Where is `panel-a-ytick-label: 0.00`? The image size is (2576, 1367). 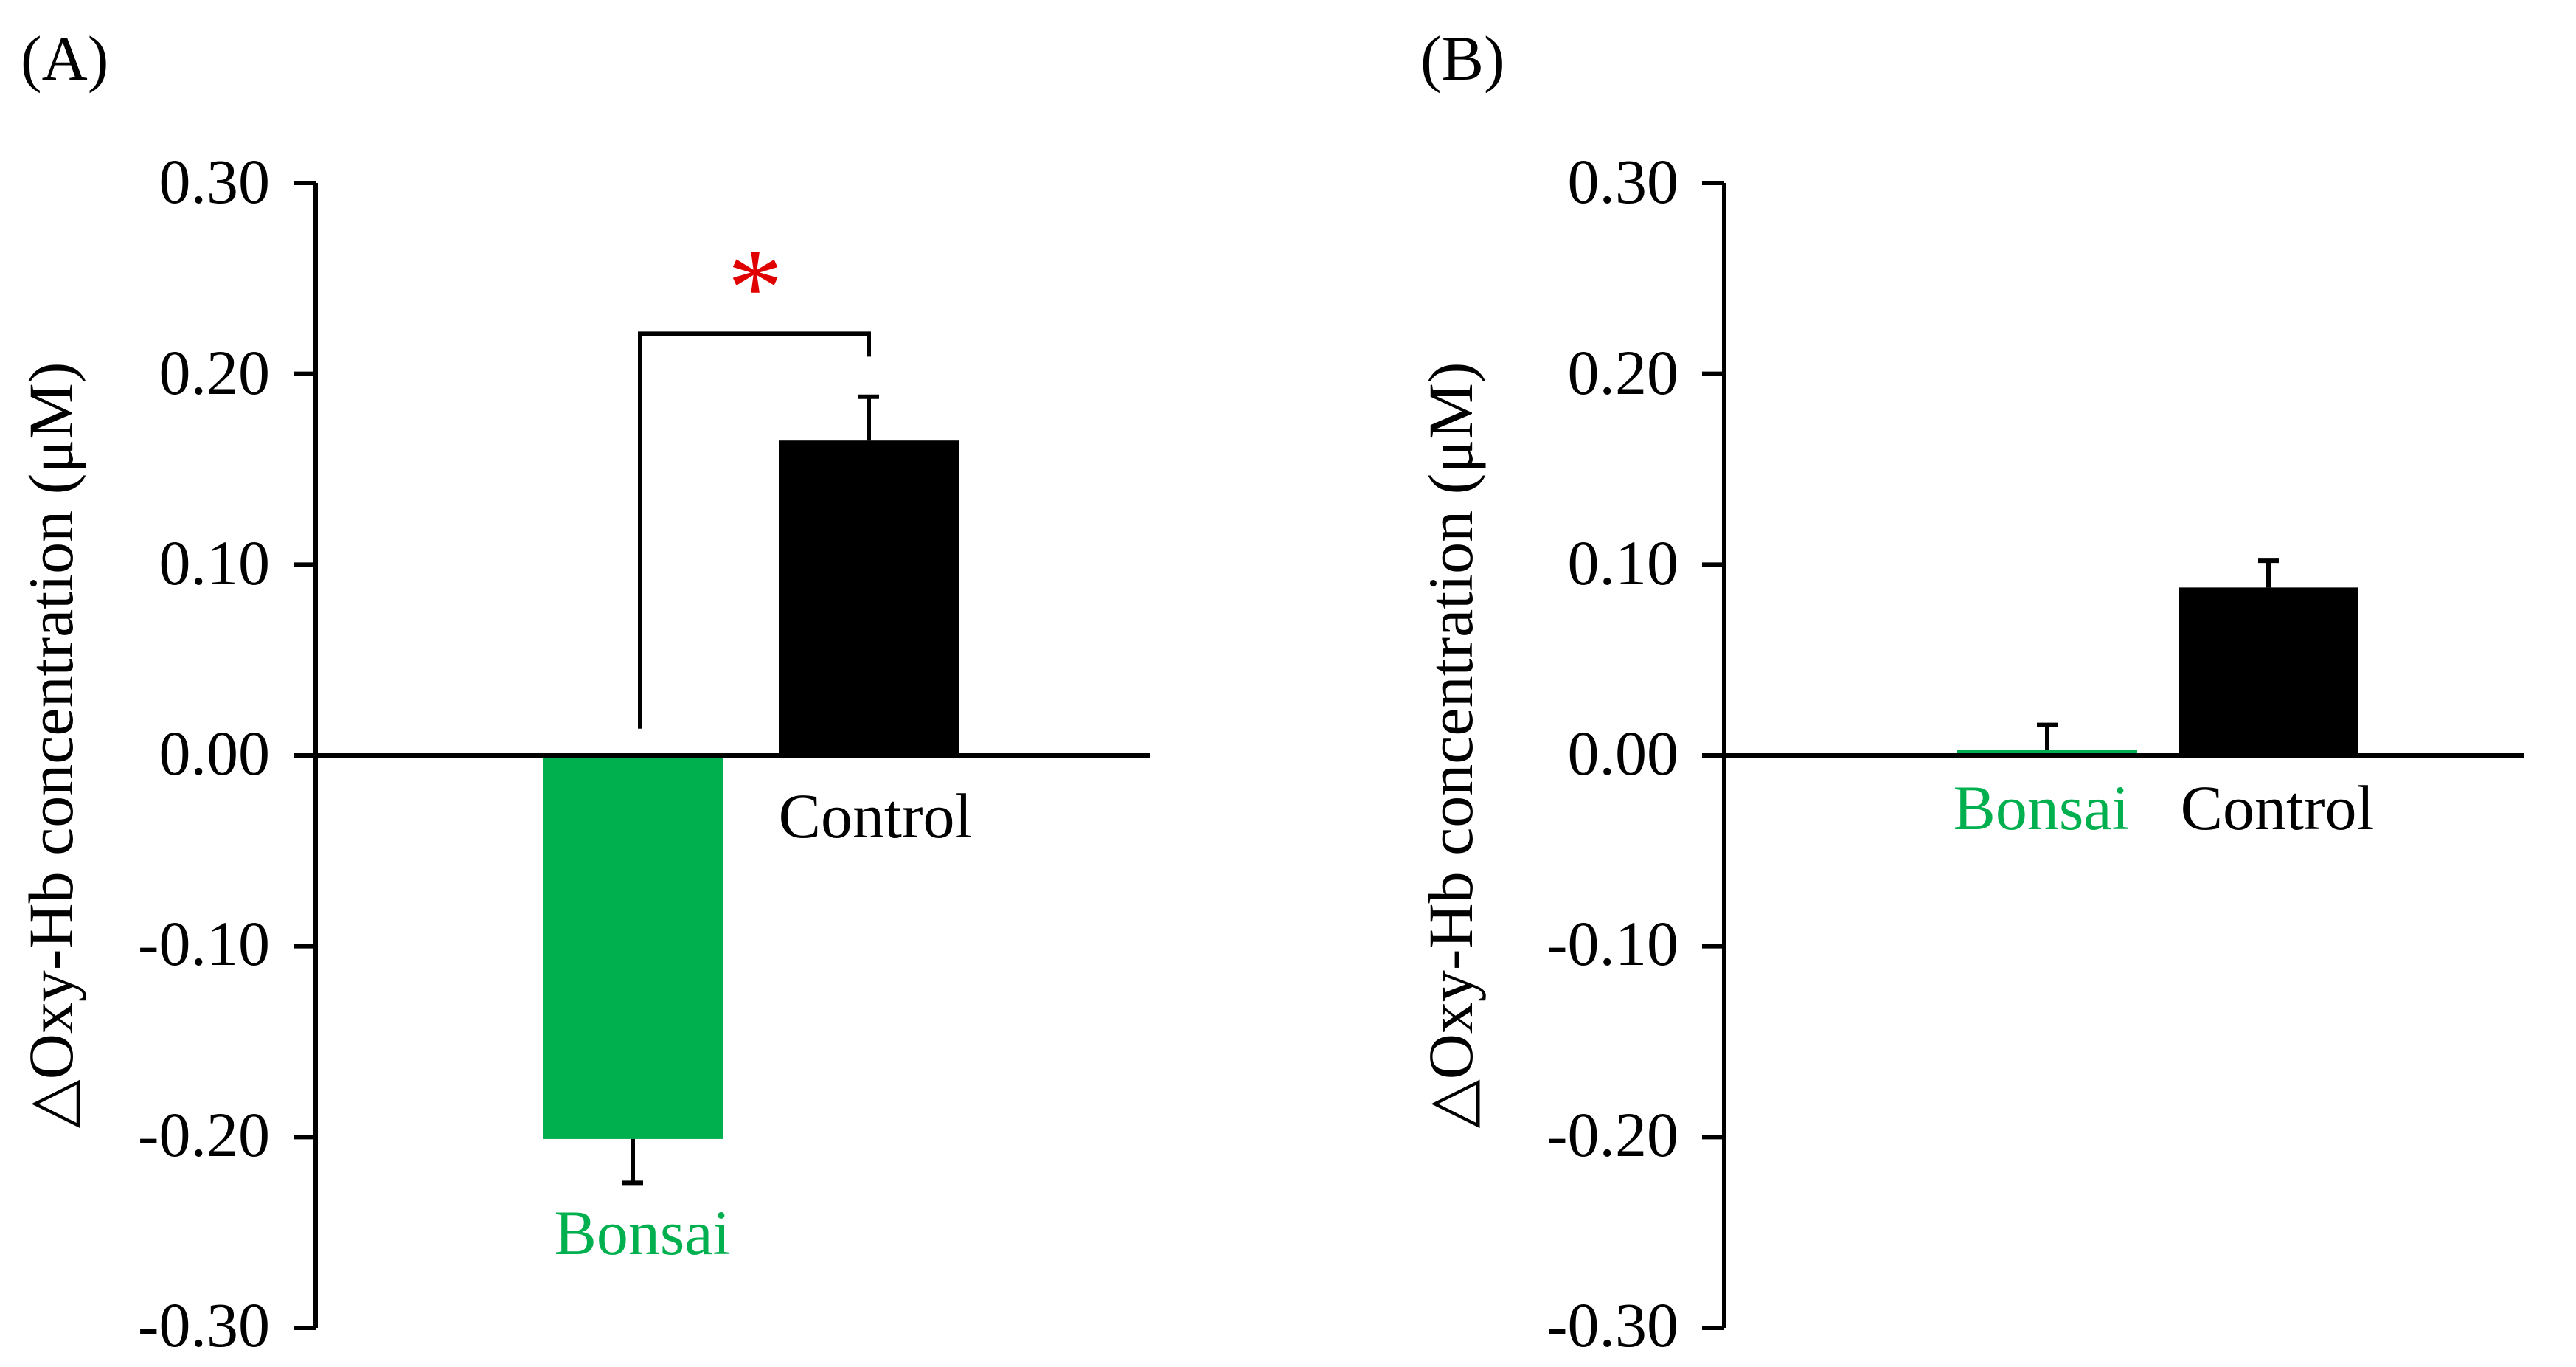 panel-a-ytick-label: 0.00 is located at coordinates (215, 753).